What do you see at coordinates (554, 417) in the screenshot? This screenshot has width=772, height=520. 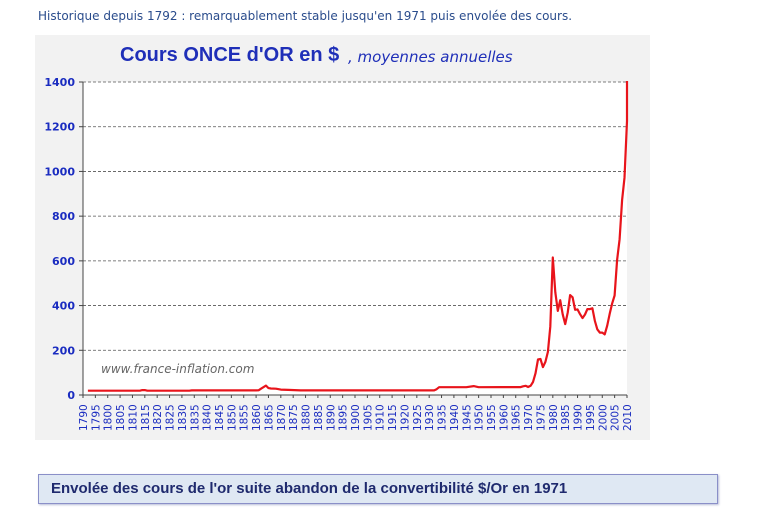 I see `x-tick-label: 1980` at bounding box center [554, 417].